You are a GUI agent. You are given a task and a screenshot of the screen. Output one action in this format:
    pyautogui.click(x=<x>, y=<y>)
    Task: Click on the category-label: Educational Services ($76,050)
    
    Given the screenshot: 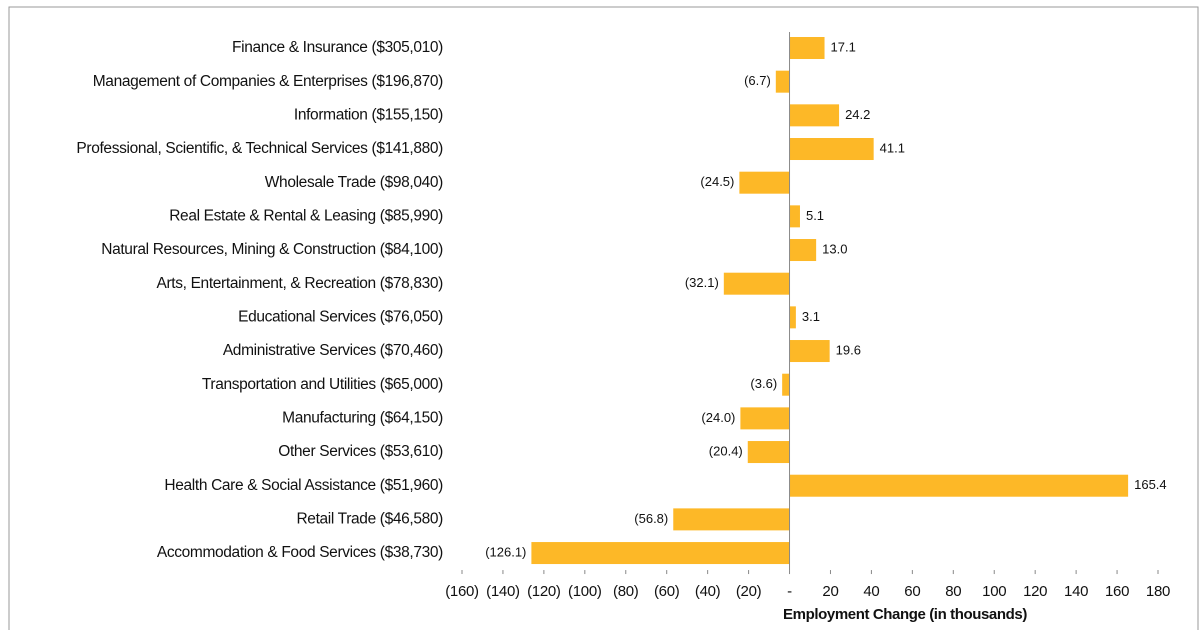 What is the action you would take?
    pyautogui.click(x=340, y=316)
    